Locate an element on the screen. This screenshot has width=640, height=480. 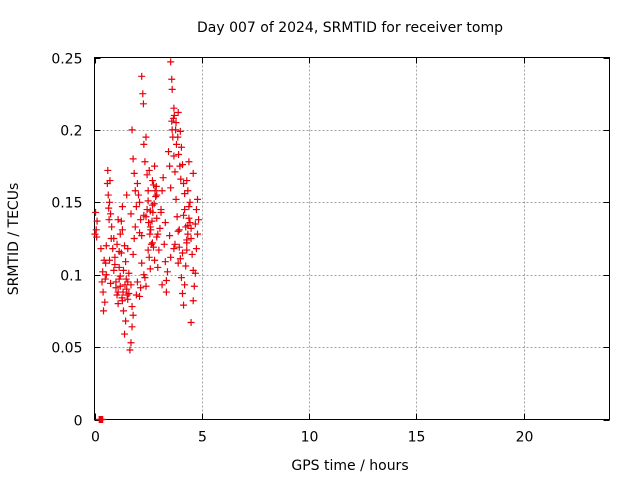
x-tick-label: 10 is located at coordinates (310, 438).